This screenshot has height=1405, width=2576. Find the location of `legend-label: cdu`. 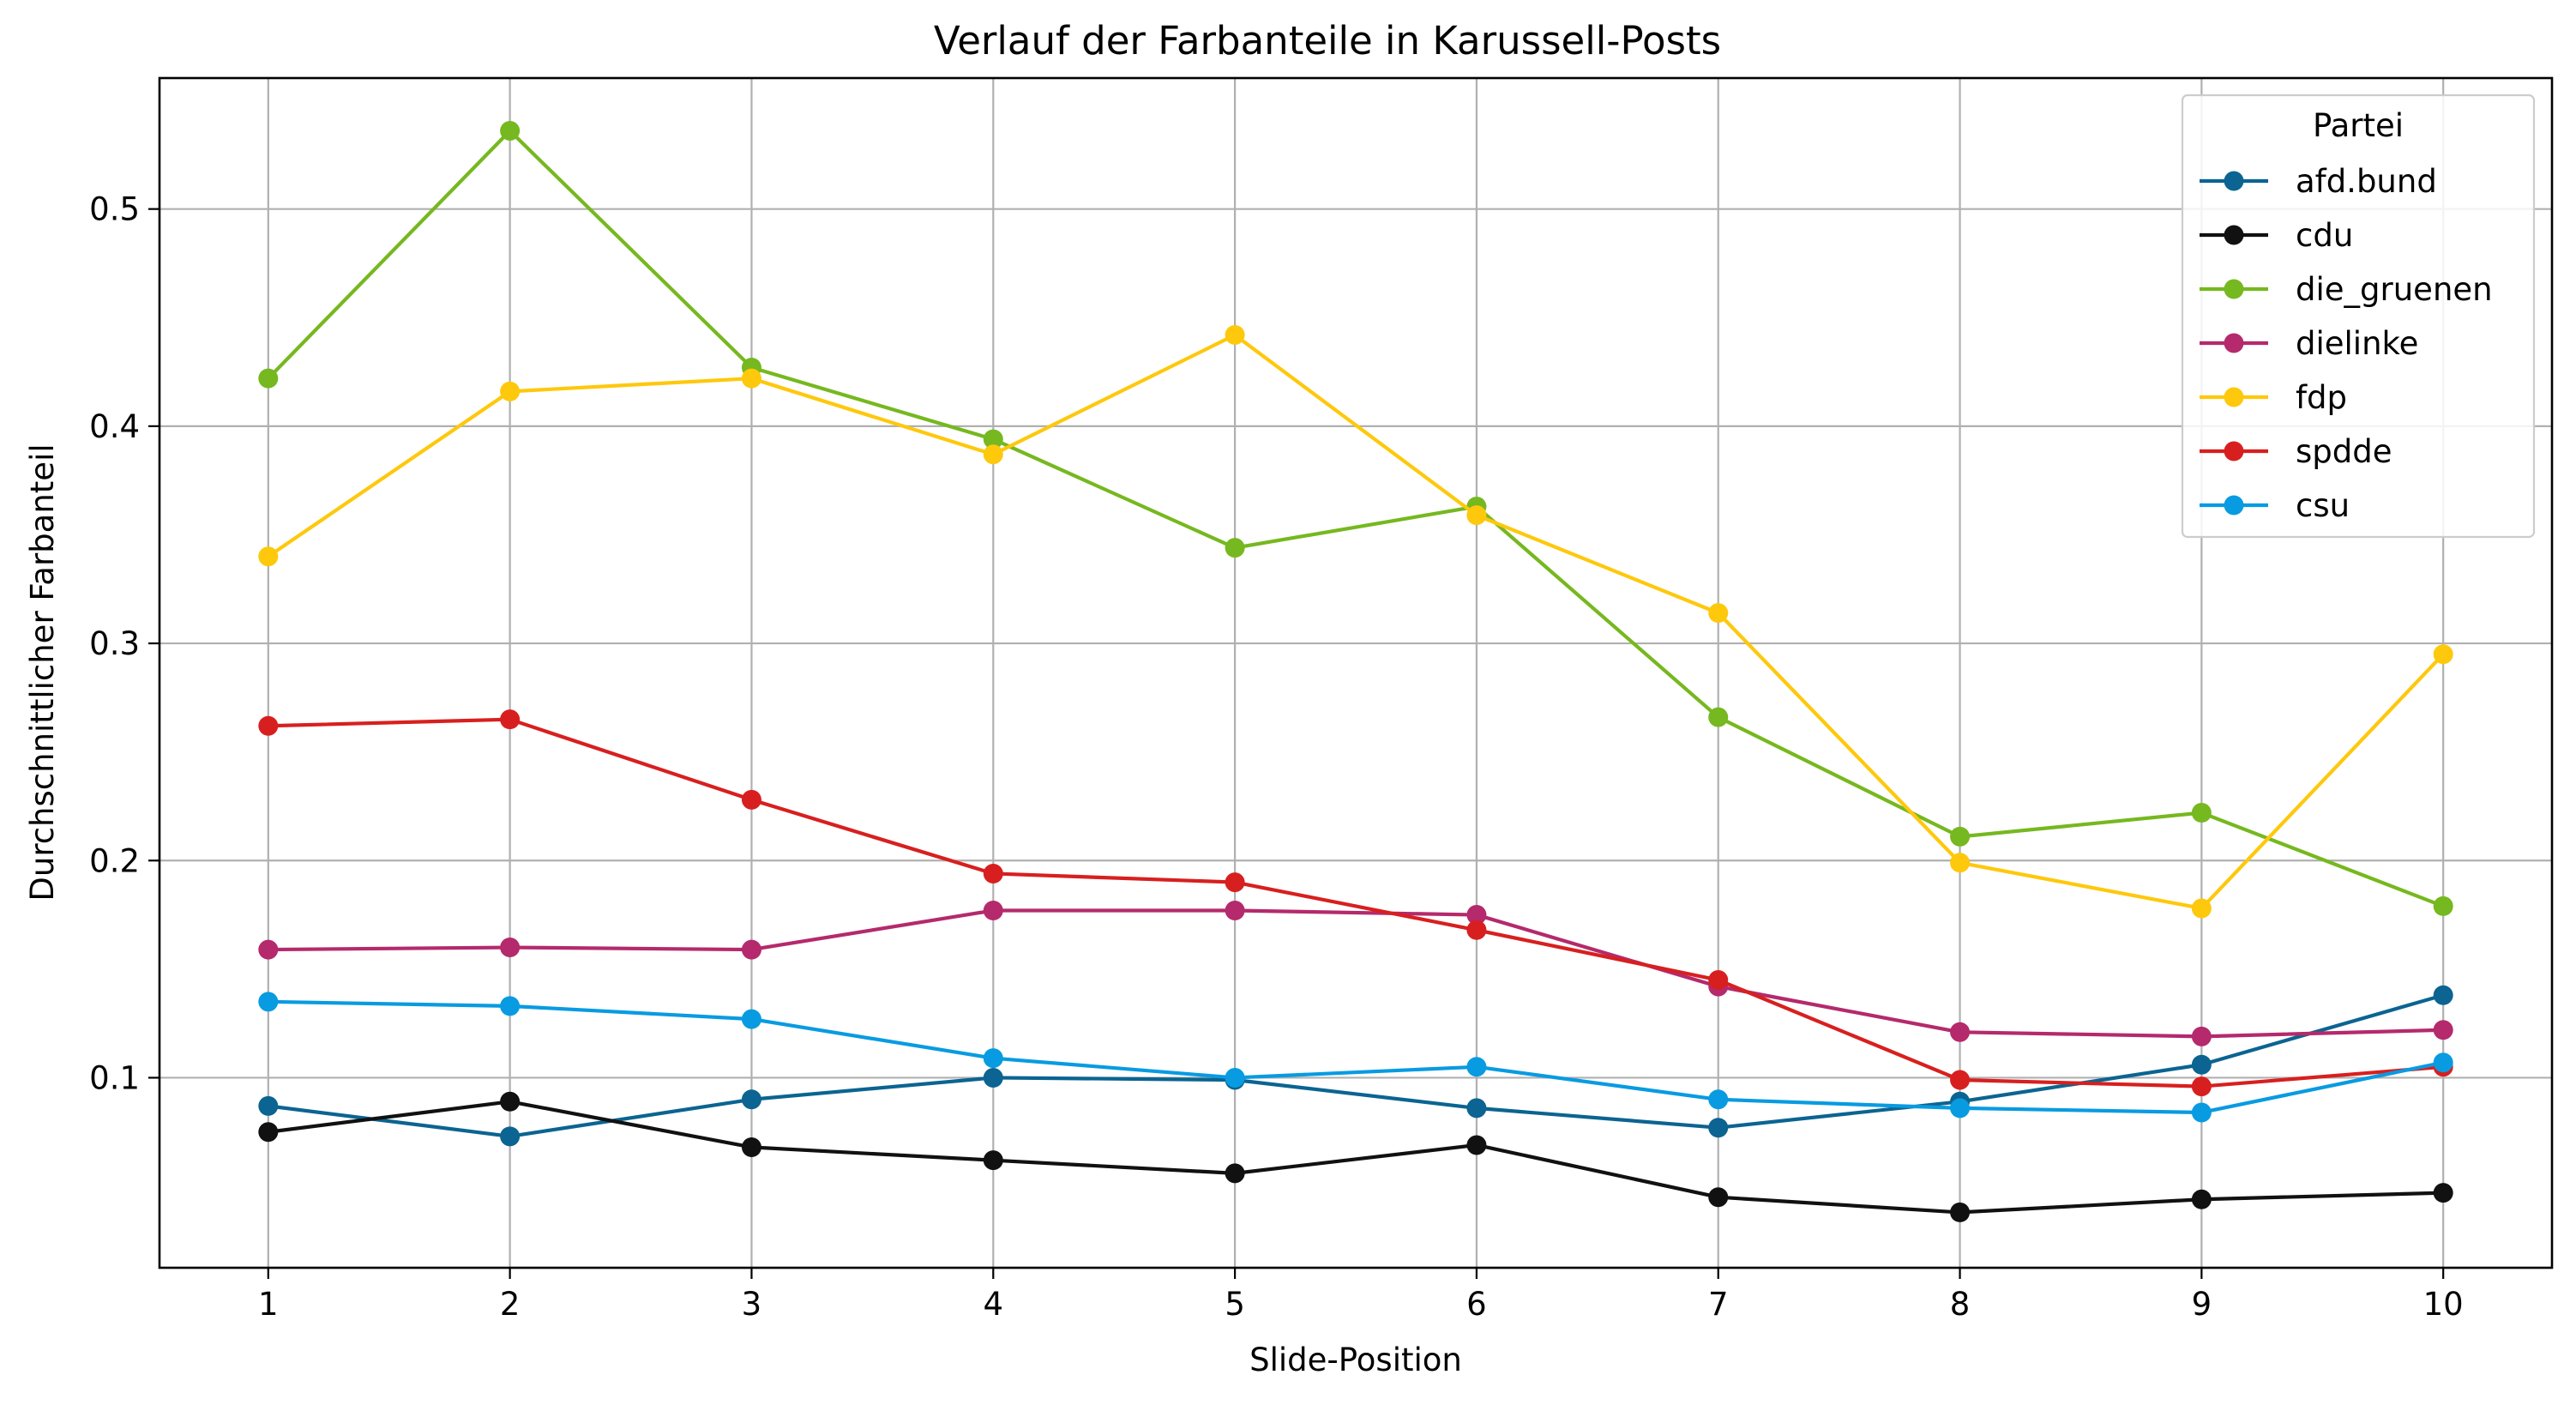

legend-label: cdu is located at coordinates (2324, 235).